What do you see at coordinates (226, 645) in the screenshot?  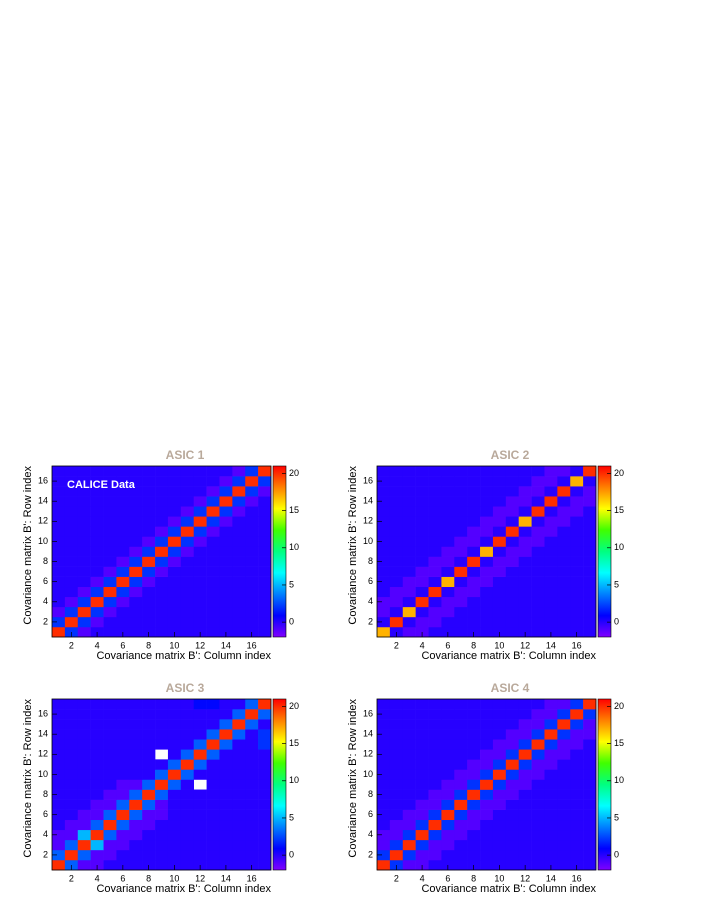 I see `x-tick-label: 14` at bounding box center [226, 645].